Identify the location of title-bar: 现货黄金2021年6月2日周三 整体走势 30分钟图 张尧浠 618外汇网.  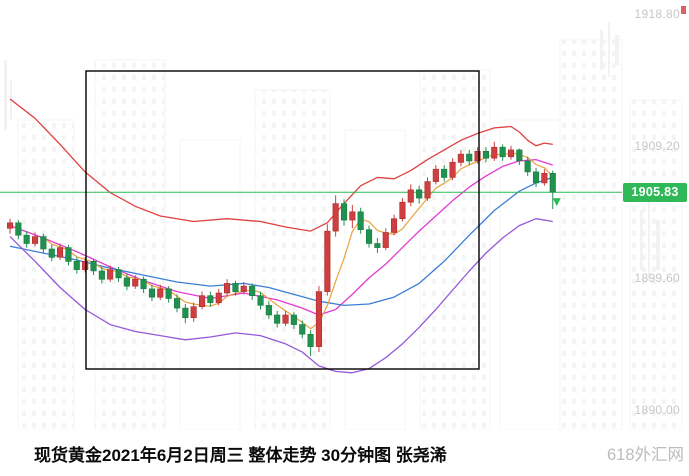
(344, 453).